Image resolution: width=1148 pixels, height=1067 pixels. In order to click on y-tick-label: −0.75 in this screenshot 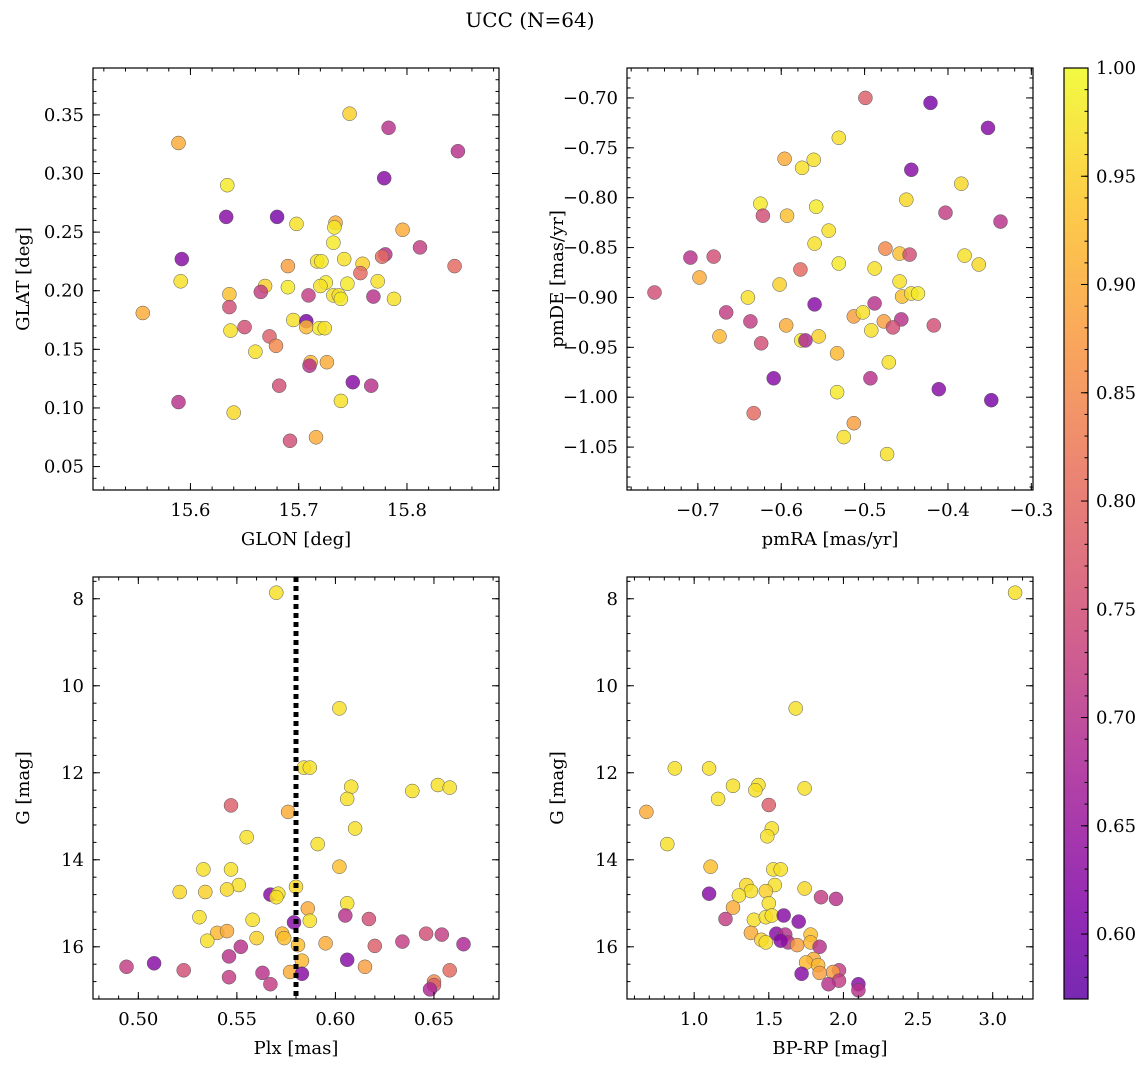, I will do `click(590, 148)`.